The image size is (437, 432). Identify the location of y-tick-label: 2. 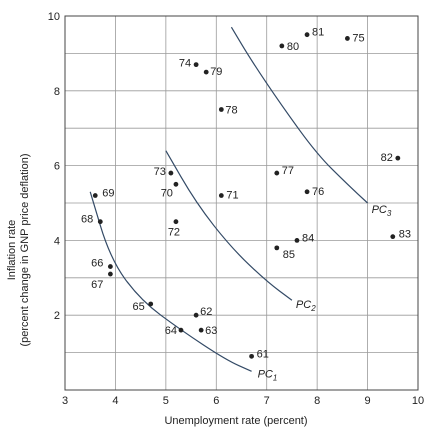
(57, 316).